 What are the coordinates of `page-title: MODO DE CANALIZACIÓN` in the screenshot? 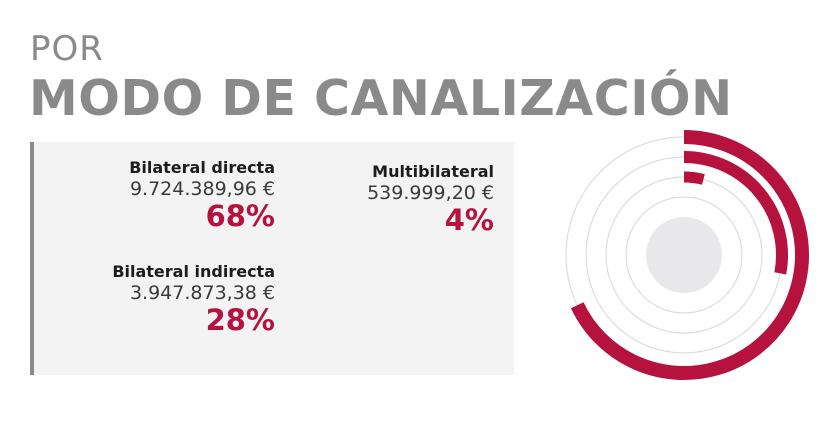 It's located at (381, 98).